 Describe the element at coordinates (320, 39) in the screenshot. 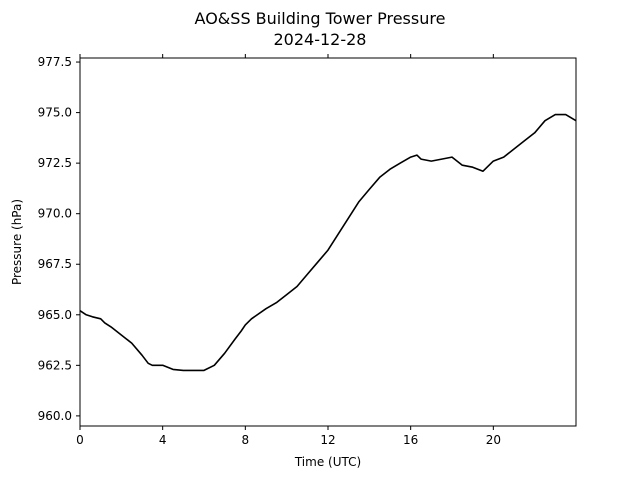

I see `chart-subtitle: 2024-12-28` at that location.